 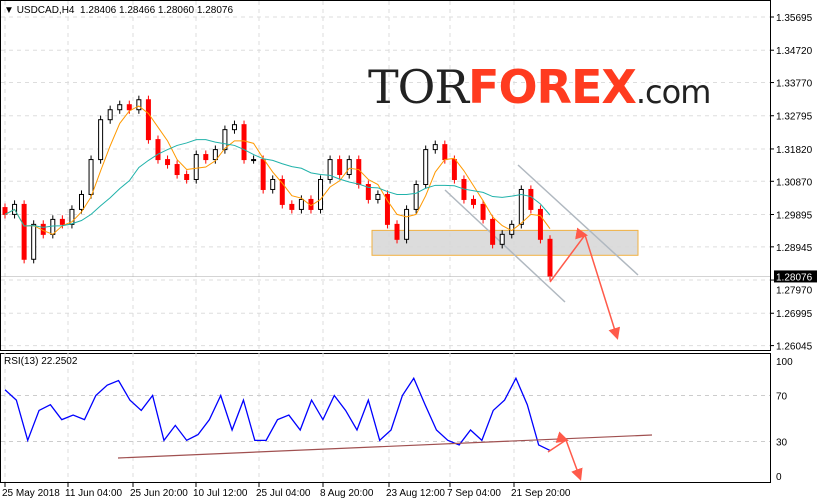 I want to click on rsi-line, so click(x=277, y=413).